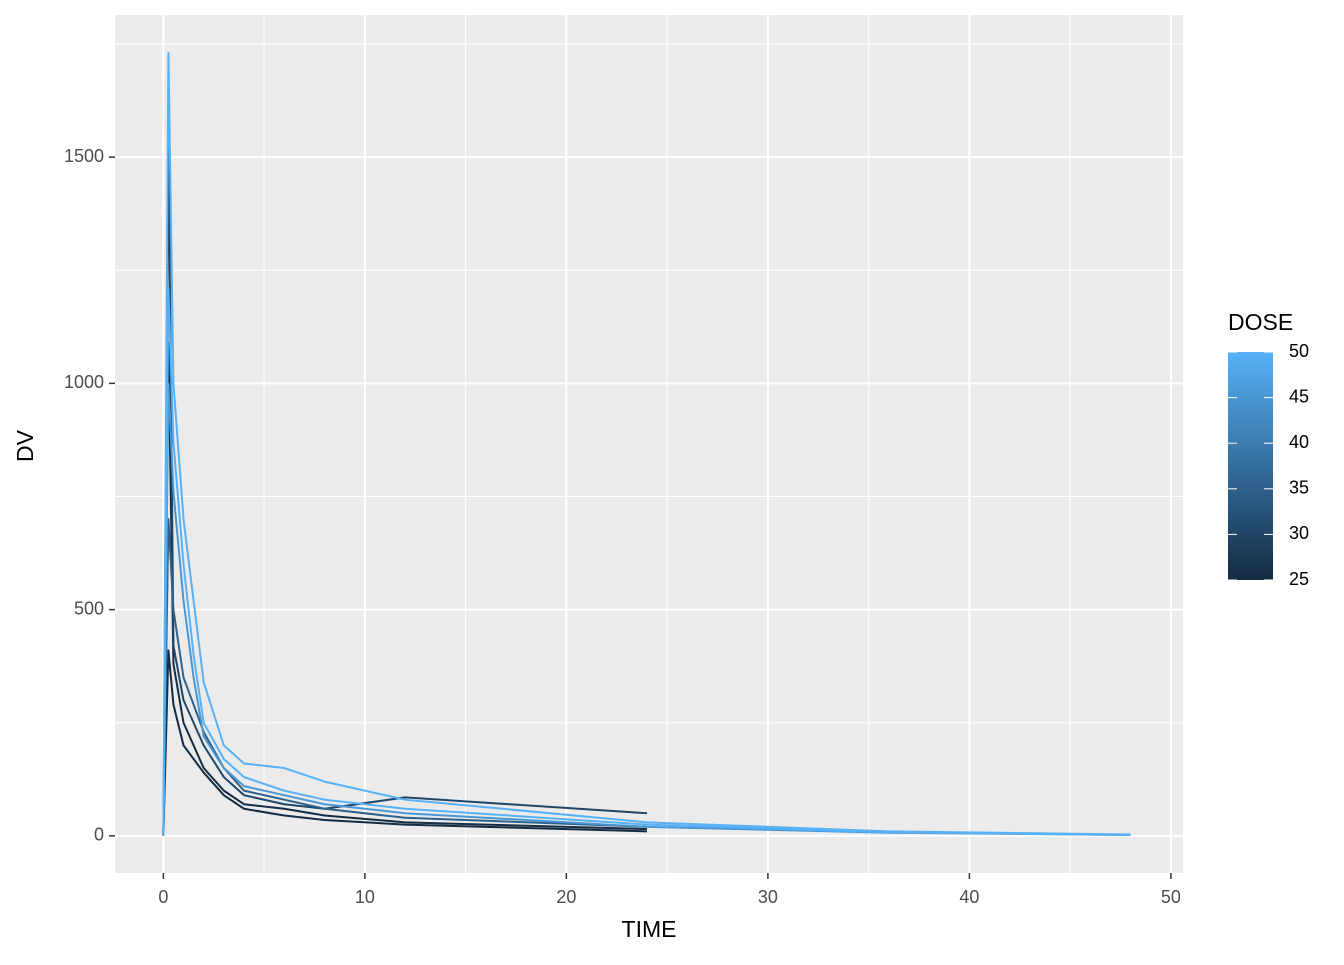 Image resolution: width=1344 pixels, height=965 pixels. What do you see at coordinates (1299, 396) in the screenshot?
I see `colorbar-label: 45` at bounding box center [1299, 396].